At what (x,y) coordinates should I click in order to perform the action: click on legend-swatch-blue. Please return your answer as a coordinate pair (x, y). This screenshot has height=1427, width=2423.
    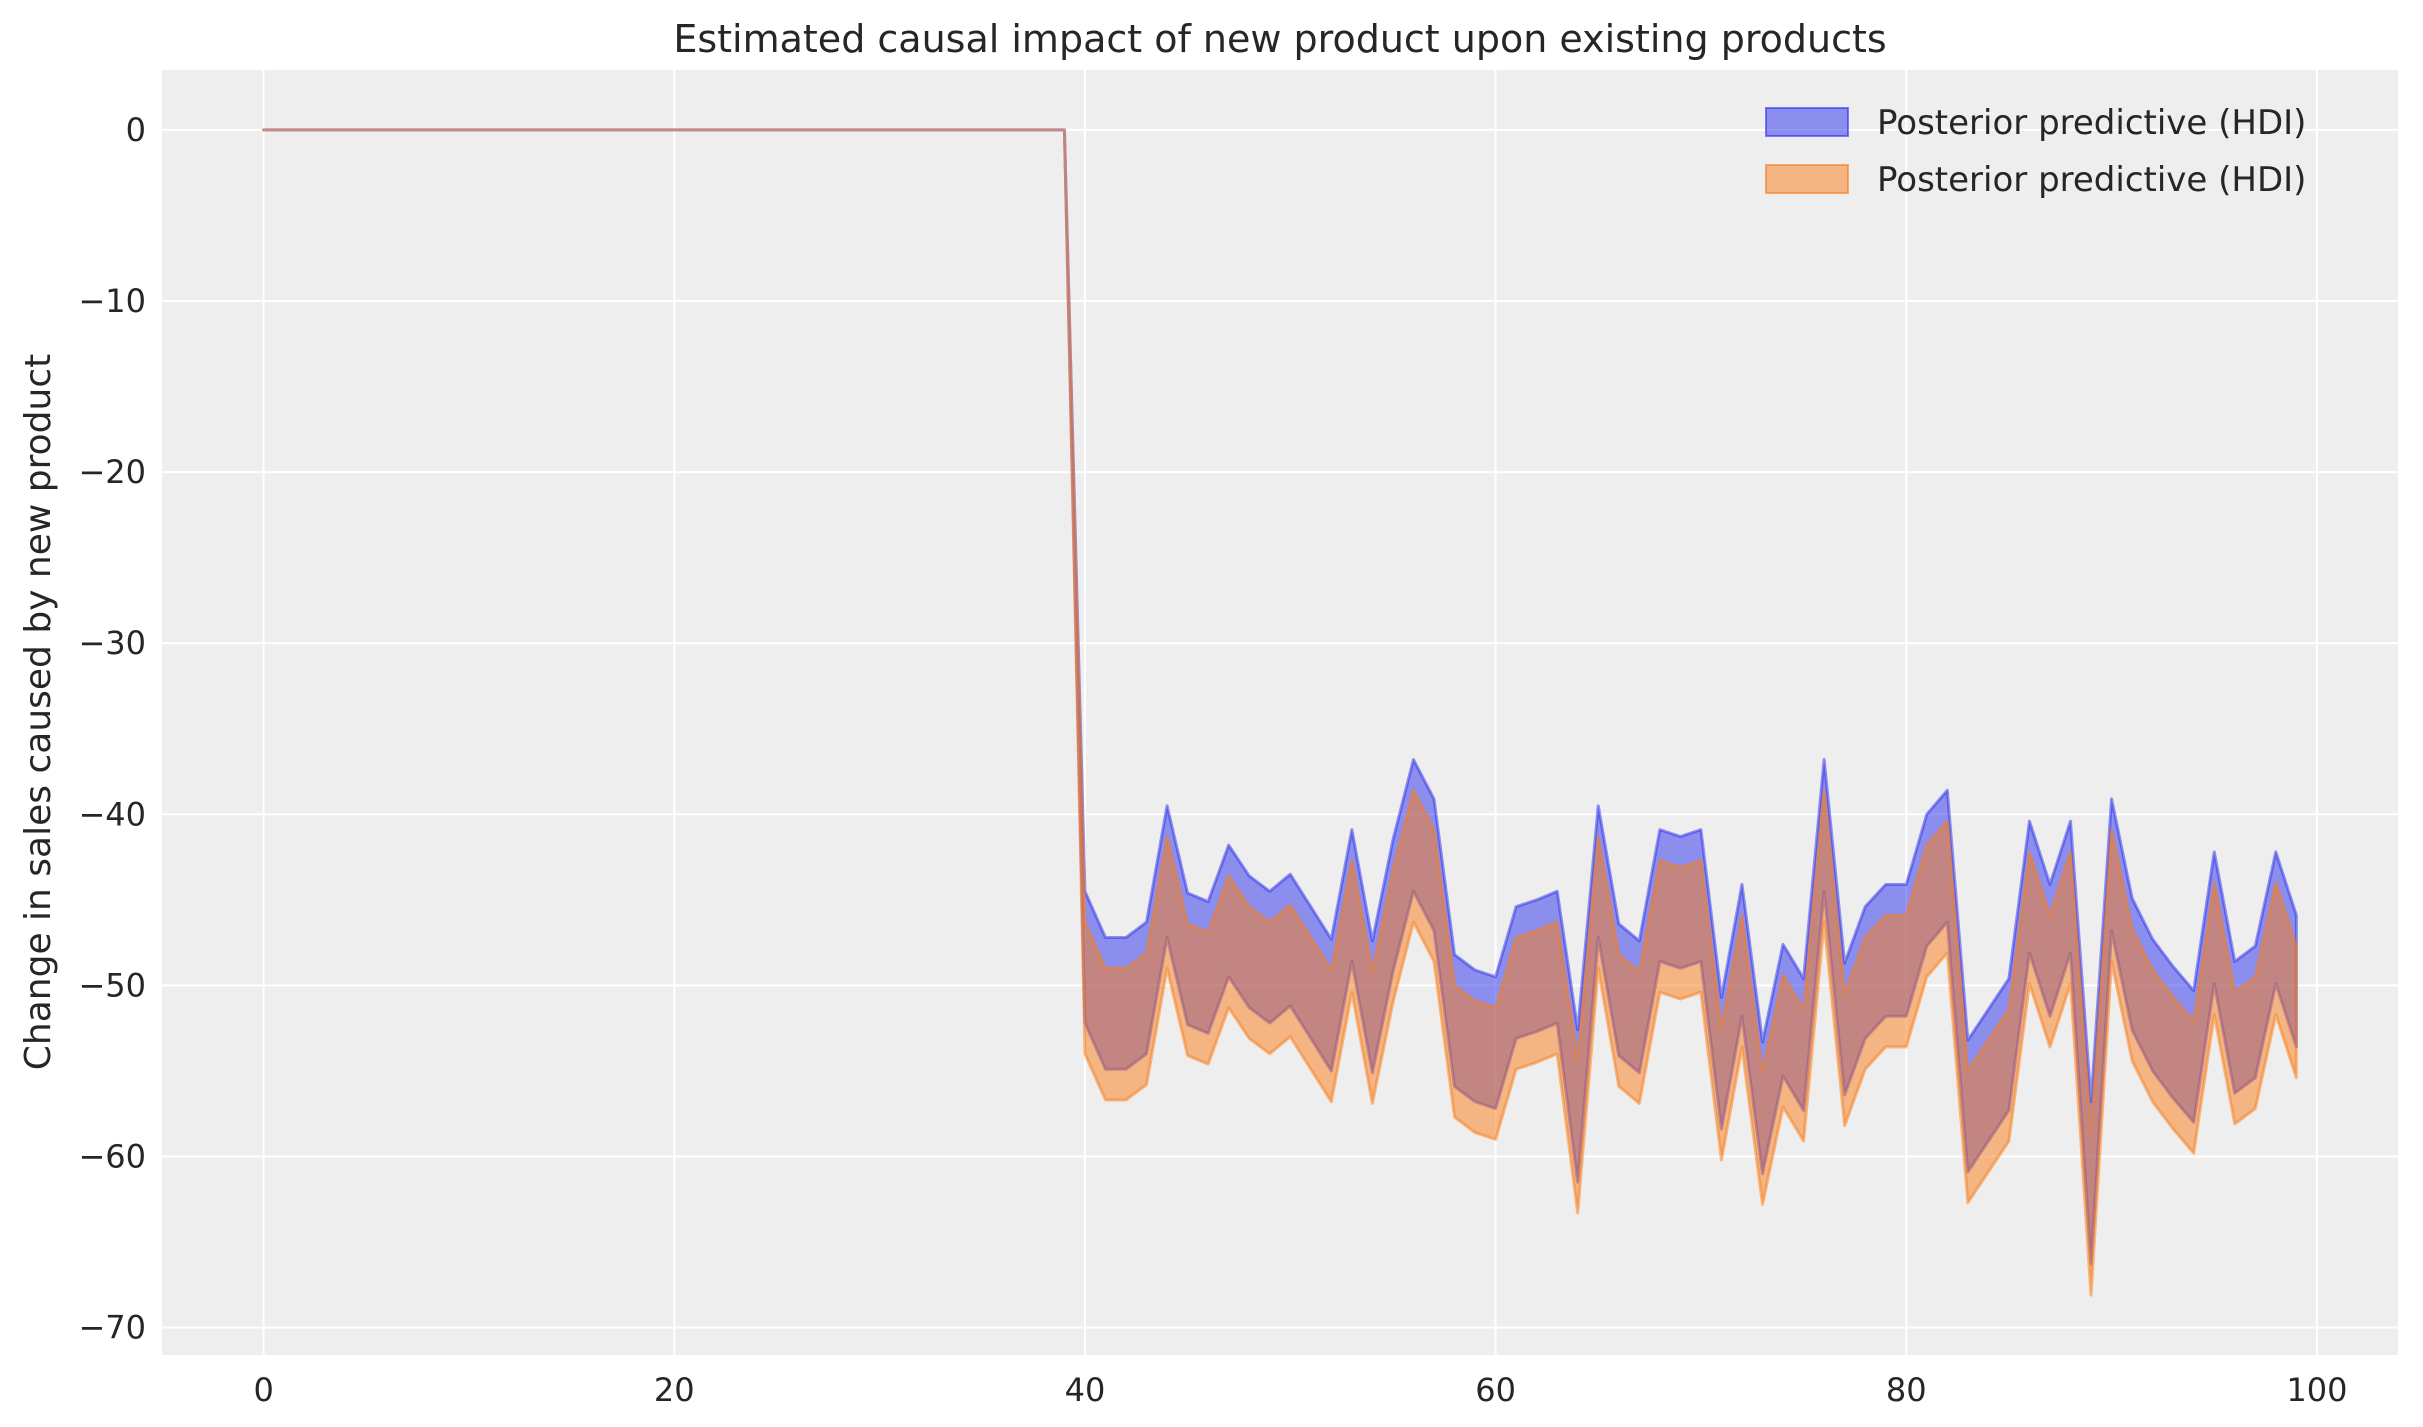
    Looking at the image, I should click on (1807, 122).